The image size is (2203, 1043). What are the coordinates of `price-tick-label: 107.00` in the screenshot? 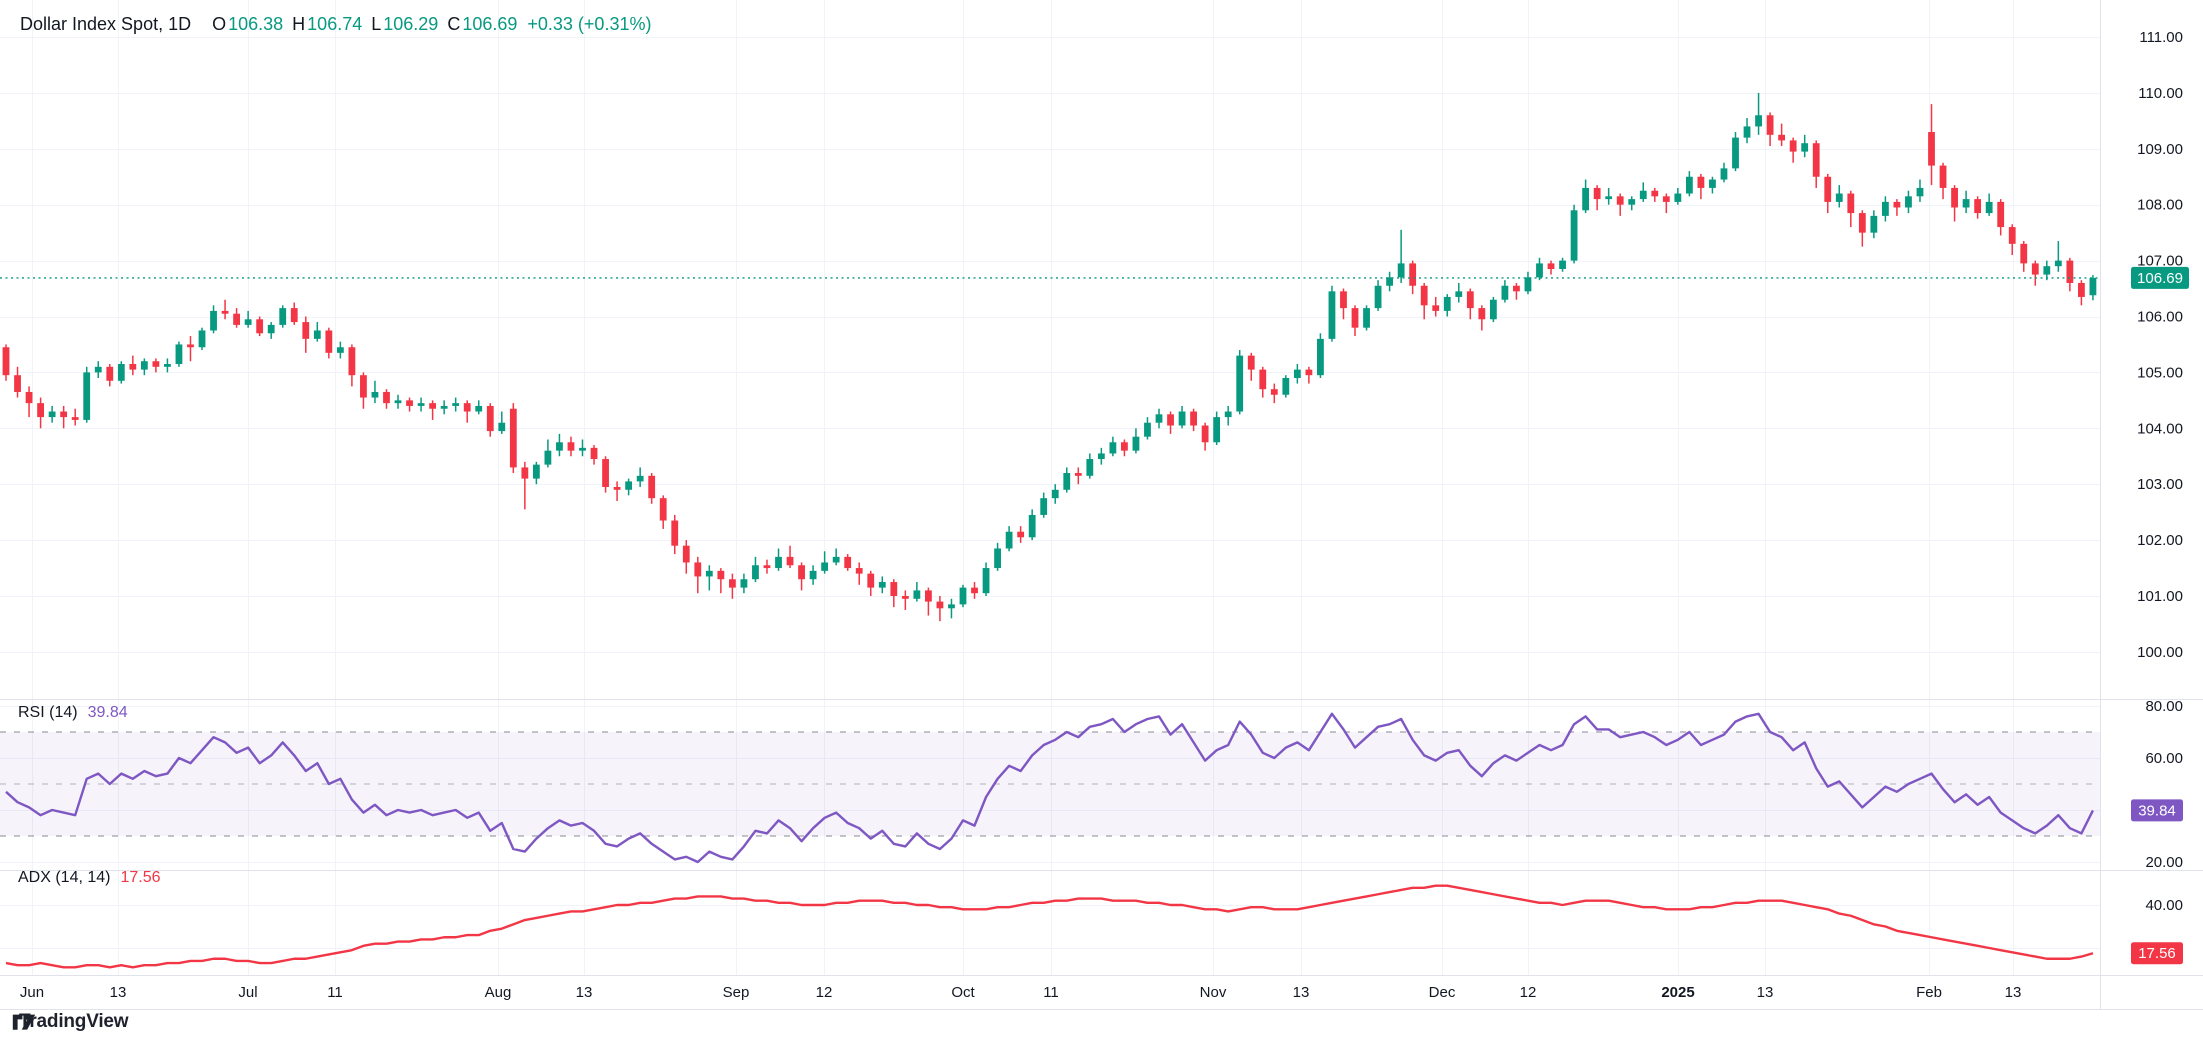 It's located at (2160, 261).